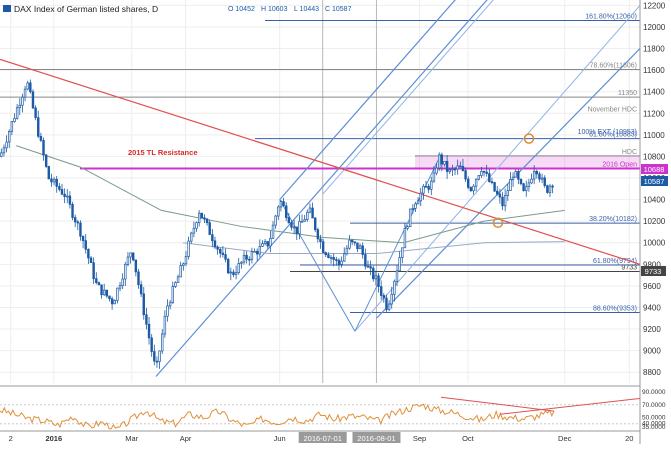 The height and width of the screenshot is (449, 671). What do you see at coordinates (654, 169) in the screenshot?
I see `open-price-box` at bounding box center [654, 169].